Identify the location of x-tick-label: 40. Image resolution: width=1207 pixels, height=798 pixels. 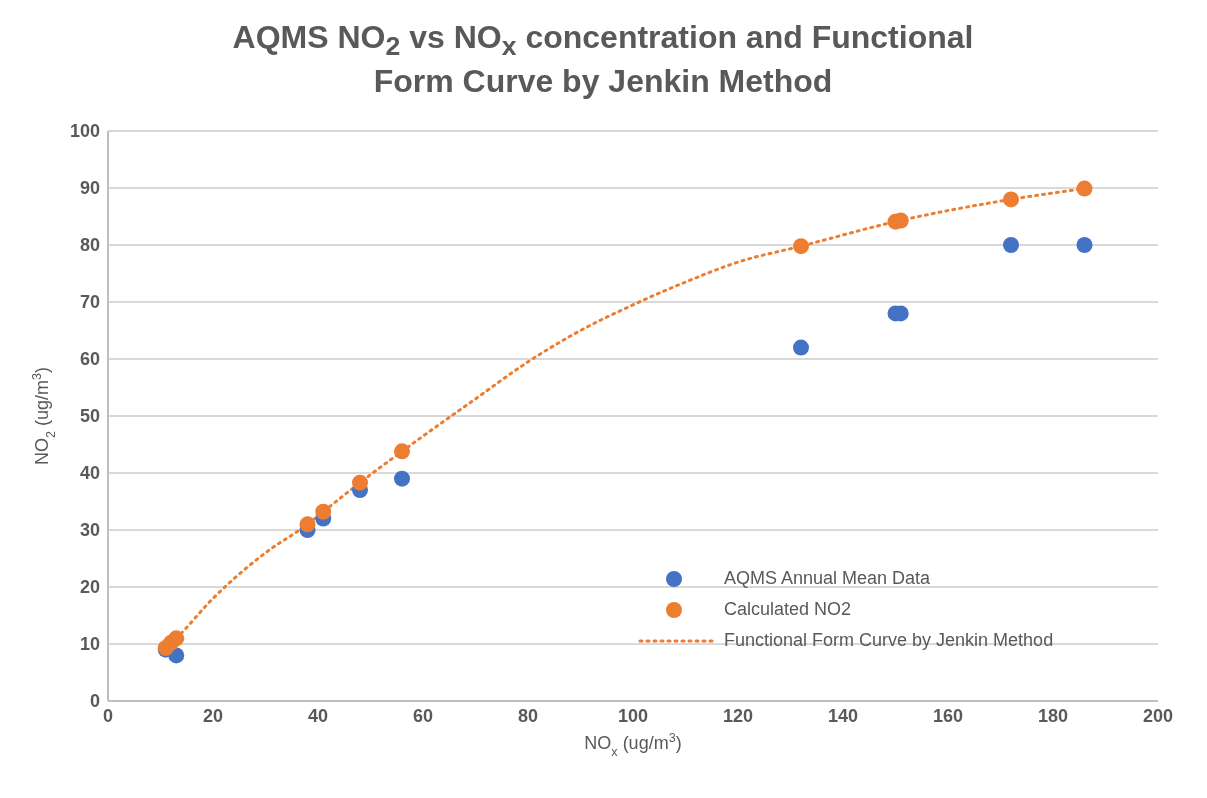
(318, 715).